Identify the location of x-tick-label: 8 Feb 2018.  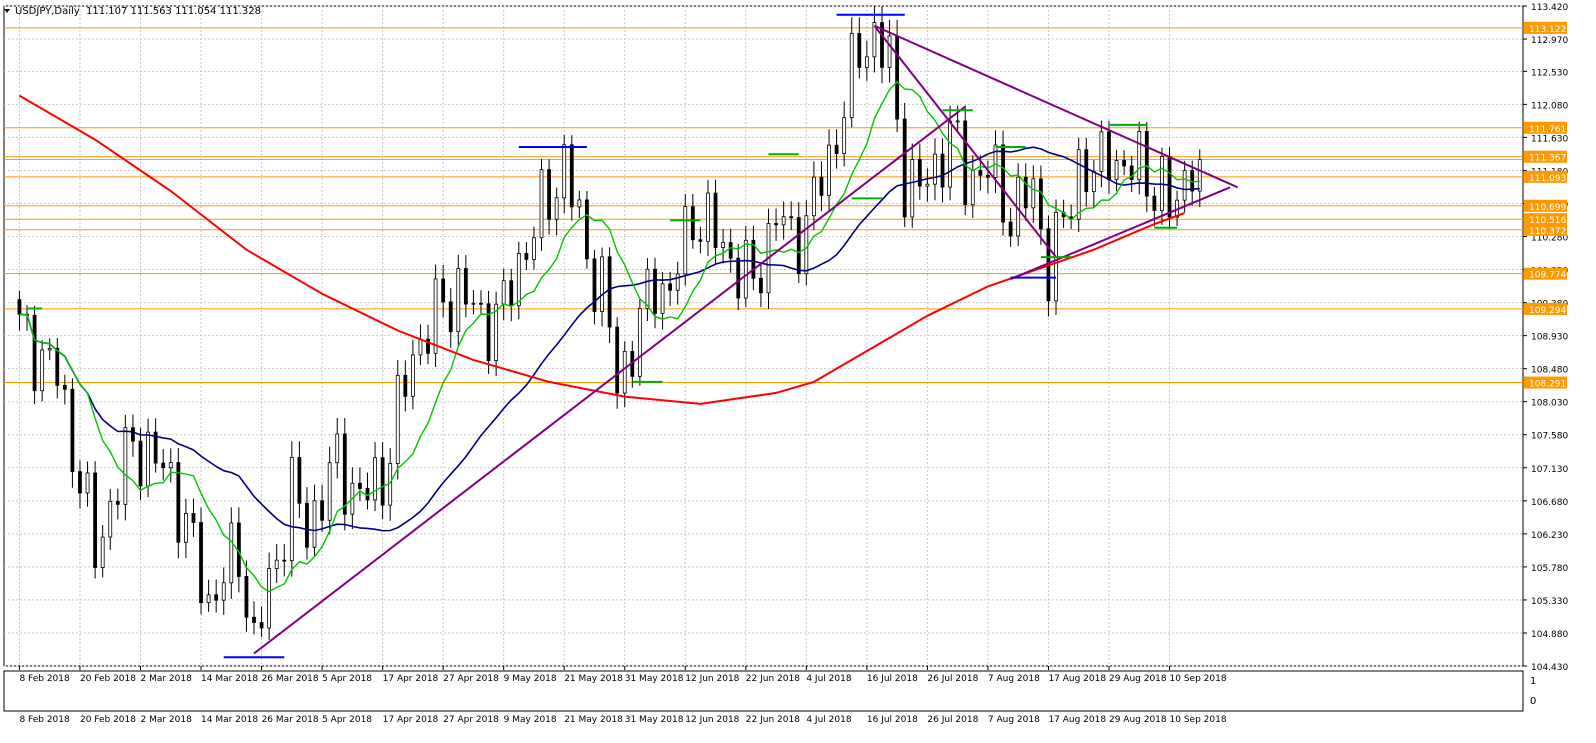
(44, 679).